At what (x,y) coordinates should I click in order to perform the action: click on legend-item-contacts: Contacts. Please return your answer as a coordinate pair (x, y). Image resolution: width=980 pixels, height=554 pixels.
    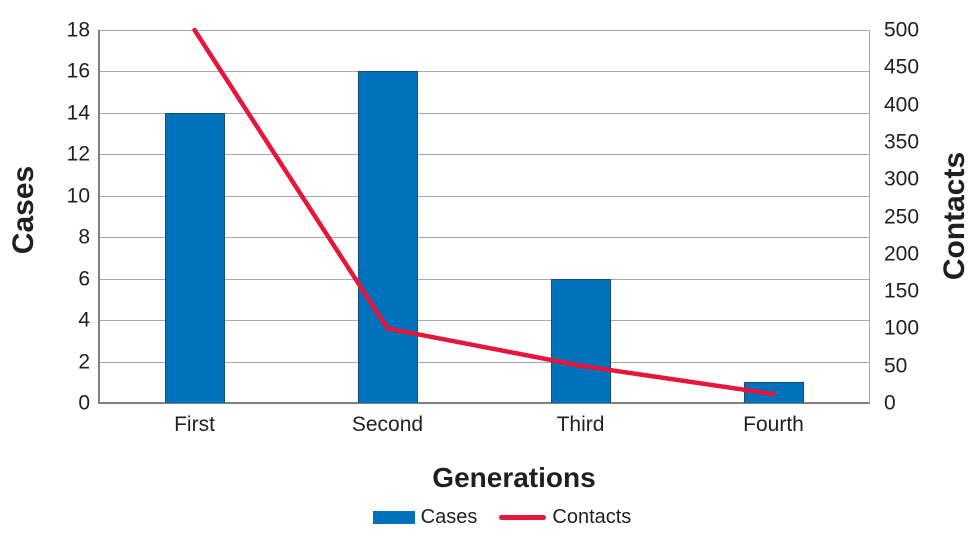
    Looking at the image, I should click on (565, 517).